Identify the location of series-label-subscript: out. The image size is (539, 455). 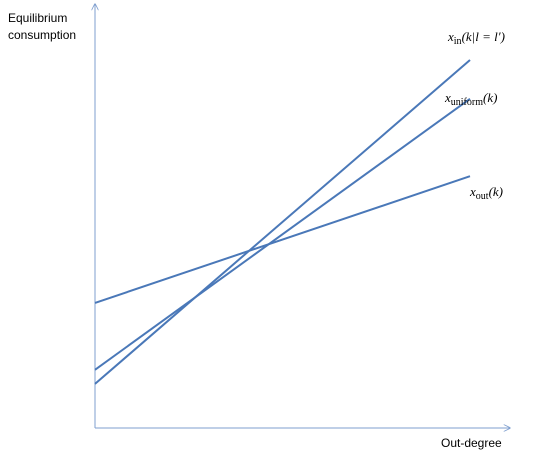
(482, 196).